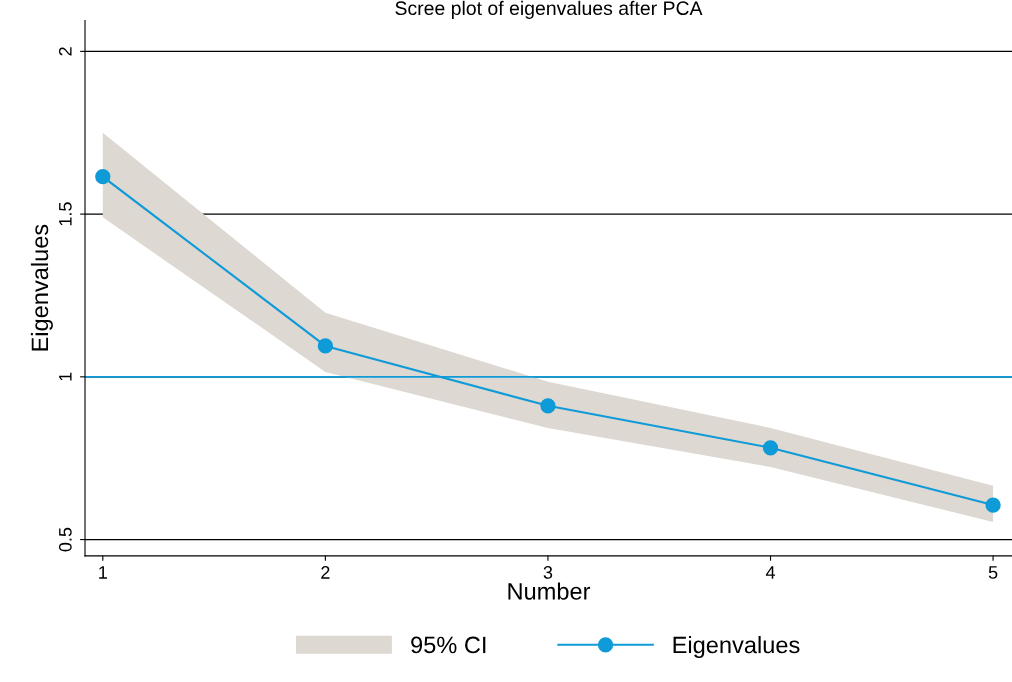 This screenshot has width=1012, height=682. Describe the element at coordinates (549, 591) in the screenshot. I see `x-axis-title: Number` at that location.